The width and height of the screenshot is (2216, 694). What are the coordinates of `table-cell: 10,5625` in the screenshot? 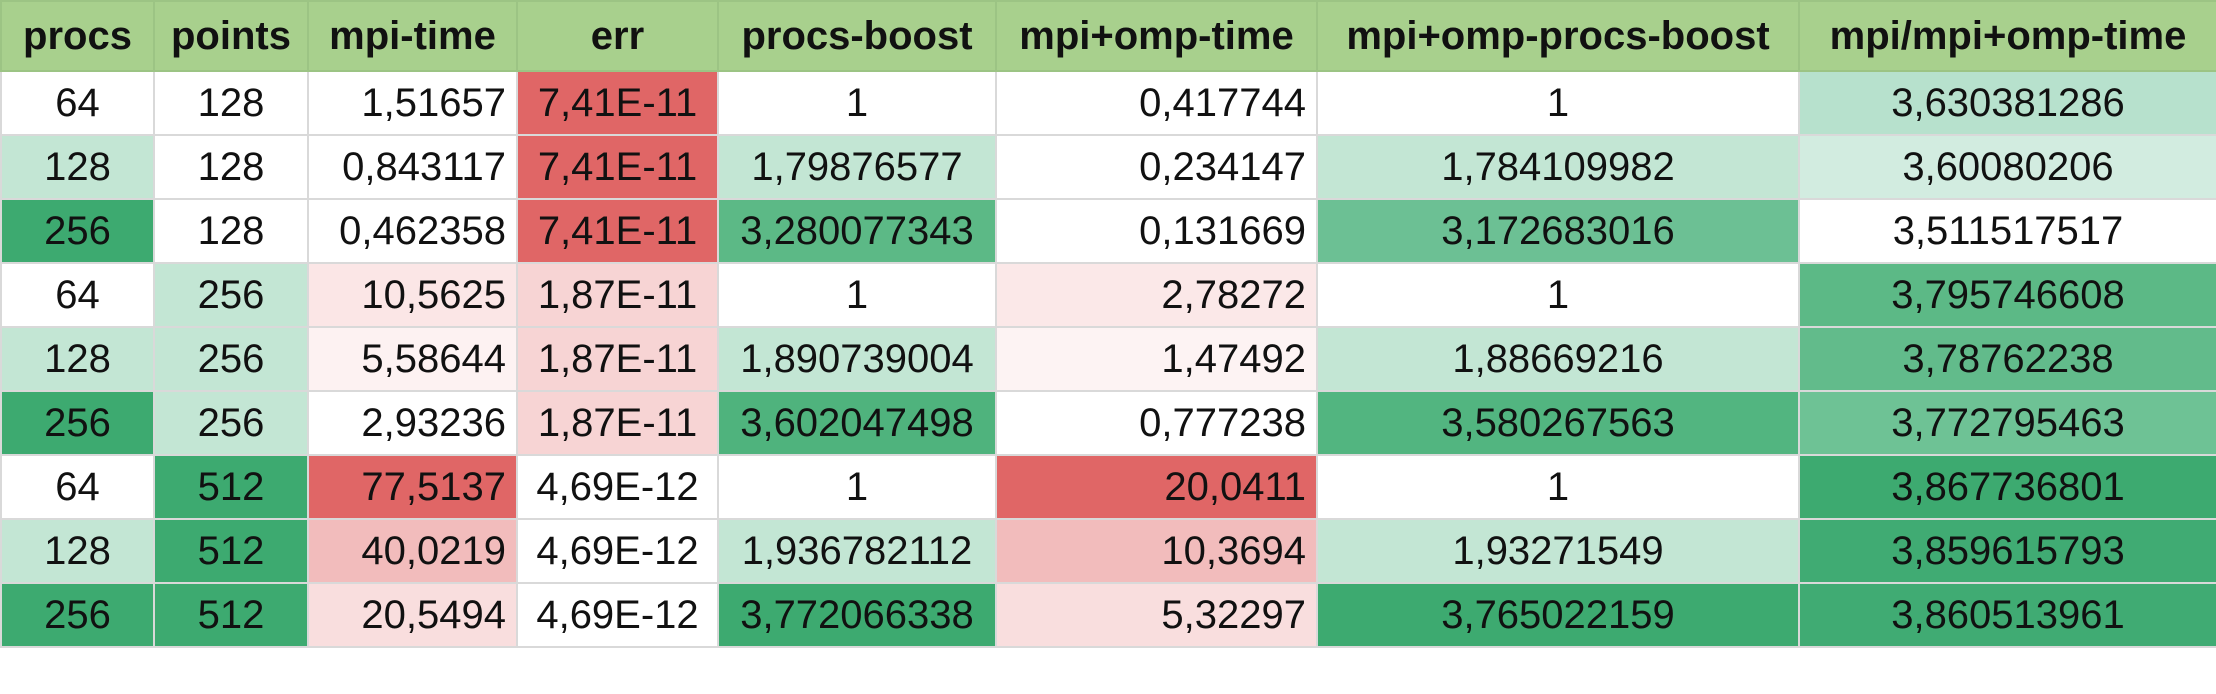 It's located at (412, 295).